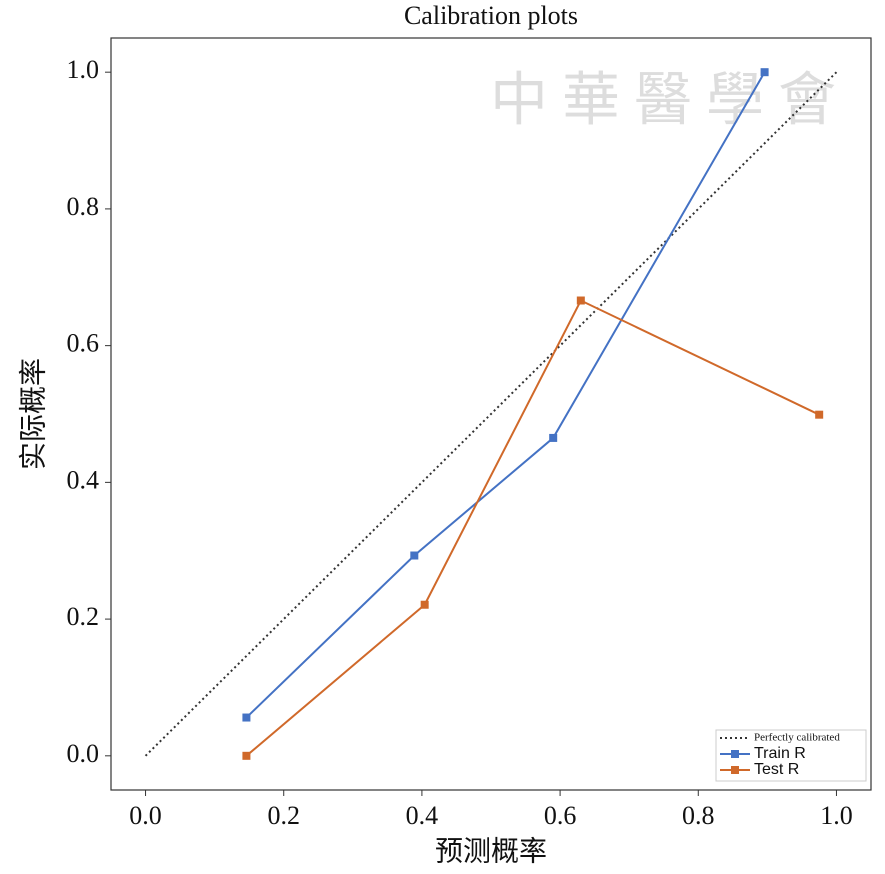 The height and width of the screenshot is (874, 885). I want to click on x-tick-label: 0.4, so click(422, 815).